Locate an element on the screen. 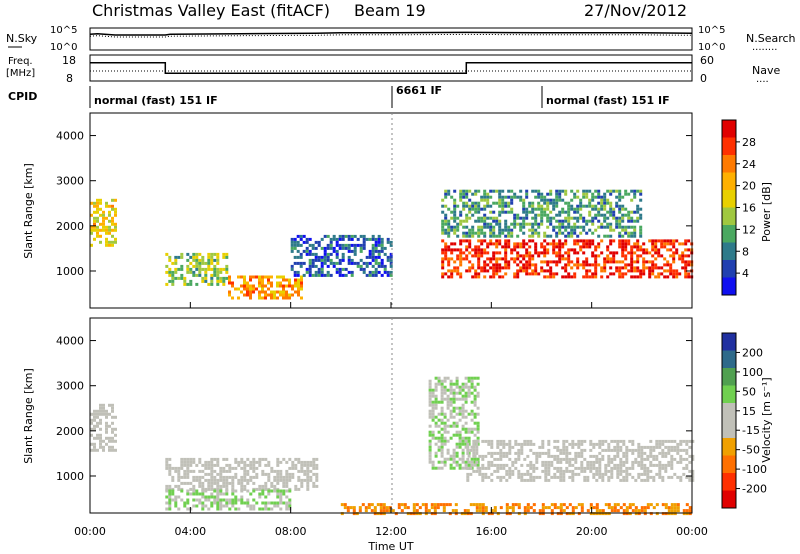 Image resolution: width=800 pixels, height=554 pixels. freq-tick-top: 18 is located at coordinates (69, 60).